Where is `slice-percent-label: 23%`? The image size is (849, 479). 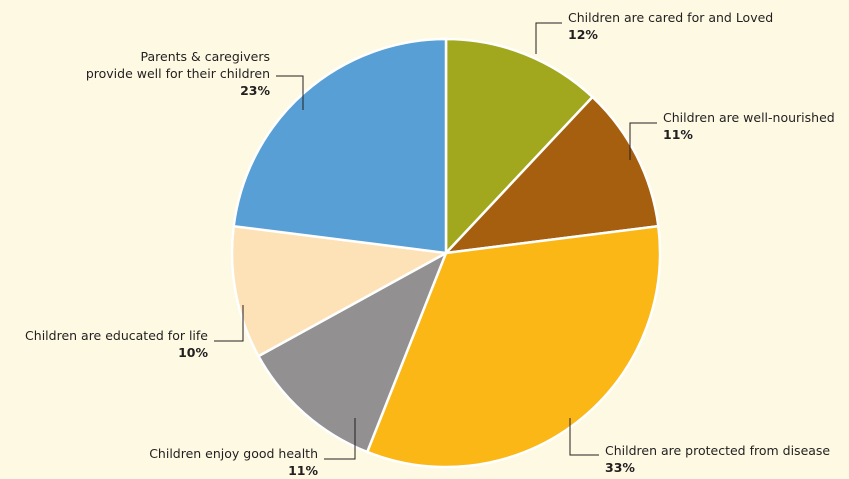
slice-percent-label: 23% is located at coordinates (255, 90).